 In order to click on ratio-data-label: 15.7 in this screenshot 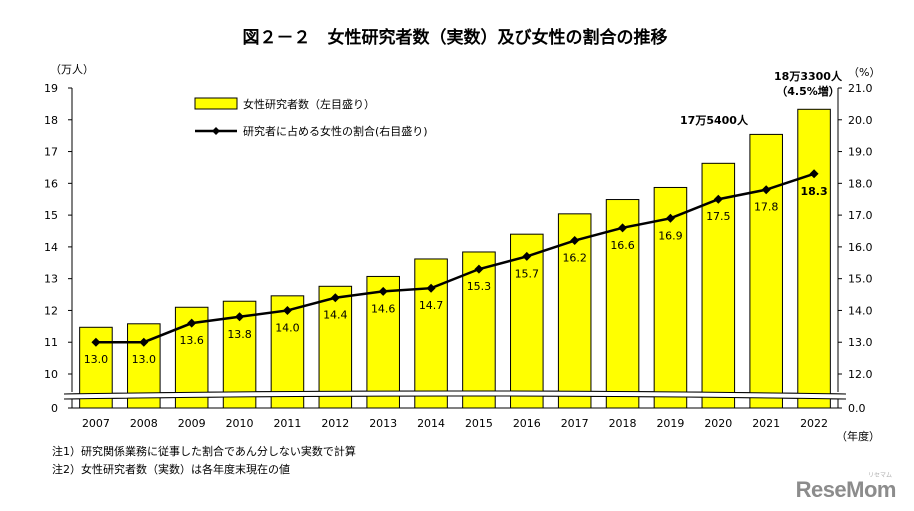, I will do `click(527, 273)`.